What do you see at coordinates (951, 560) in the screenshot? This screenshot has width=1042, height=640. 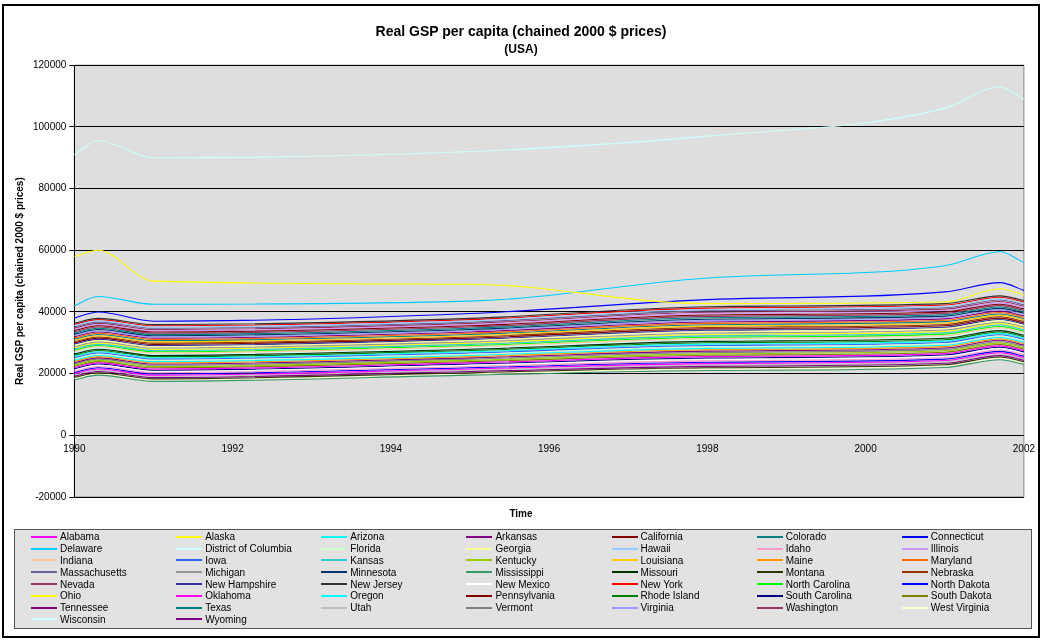 I see `legend-label: Maryland` at bounding box center [951, 560].